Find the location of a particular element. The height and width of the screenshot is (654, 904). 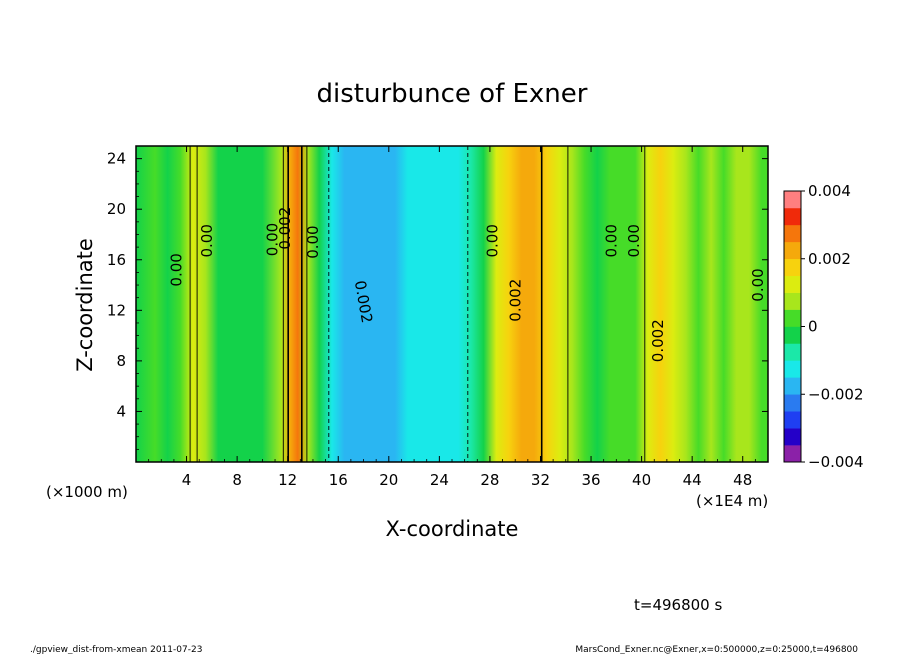

x-tick-label: 24 is located at coordinates (439, 480).